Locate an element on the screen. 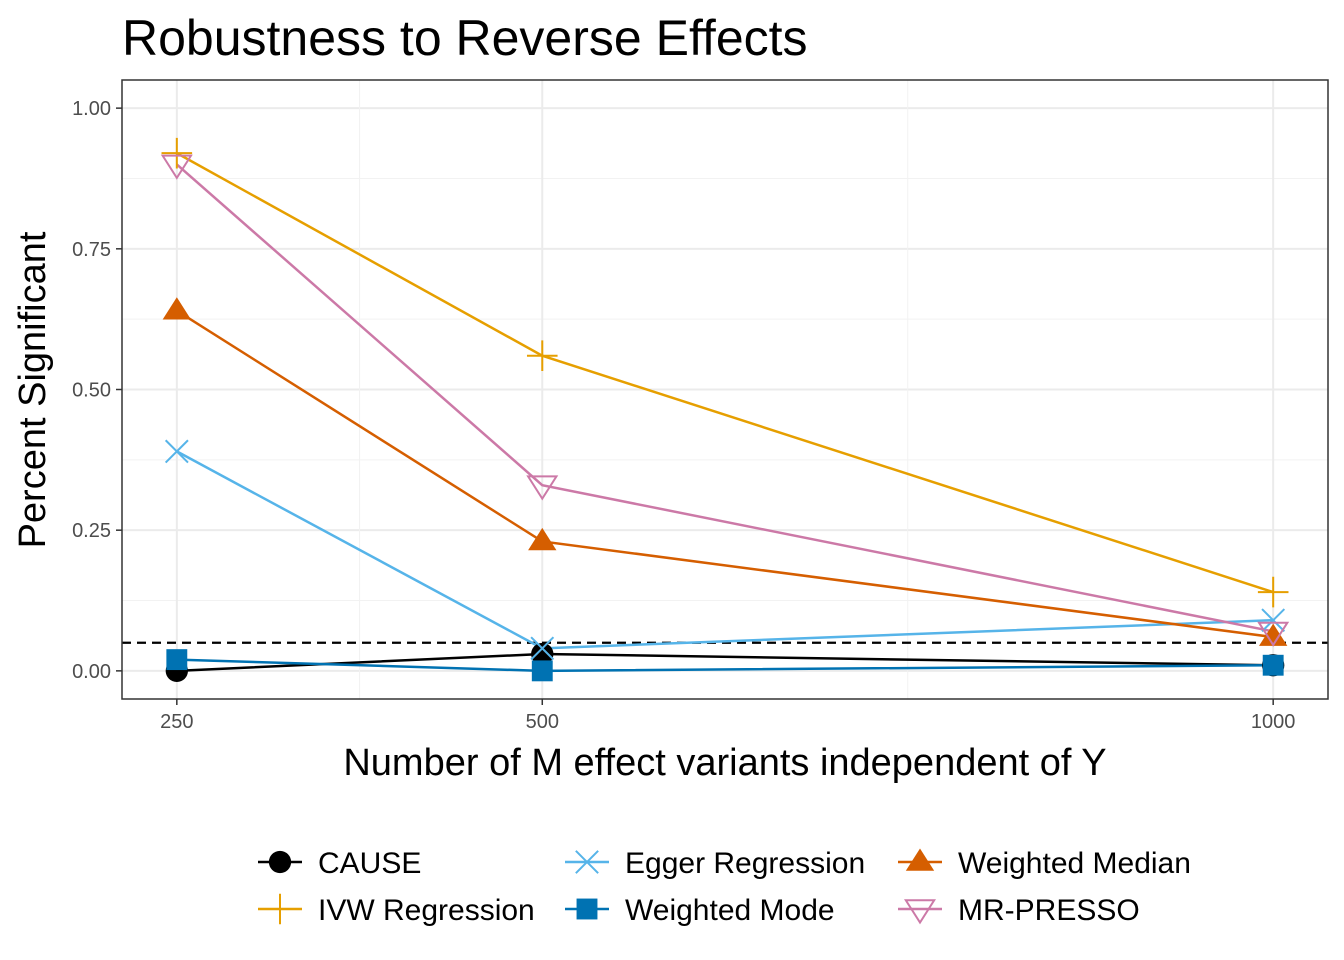  legend-item-cause: CAUSE is located at coordinates (339, 863).